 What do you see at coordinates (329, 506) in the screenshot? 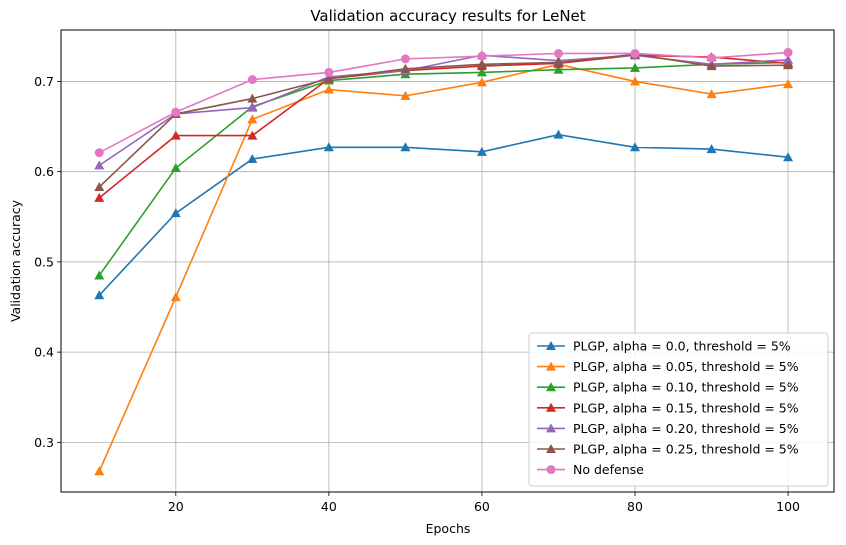
I see `x-tick-label: 40` at bounding box center [329, 506].